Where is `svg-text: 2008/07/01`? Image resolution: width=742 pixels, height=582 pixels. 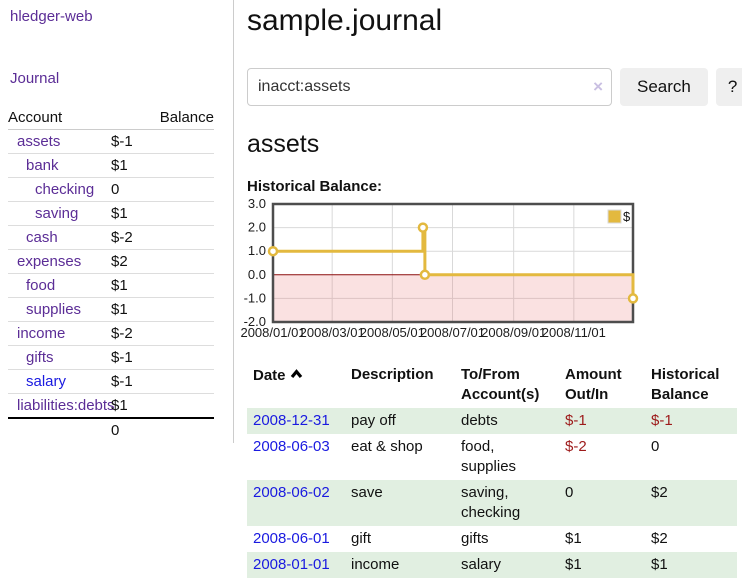 svg-text: 2008/07/01 is located at coordinates (452, 332).